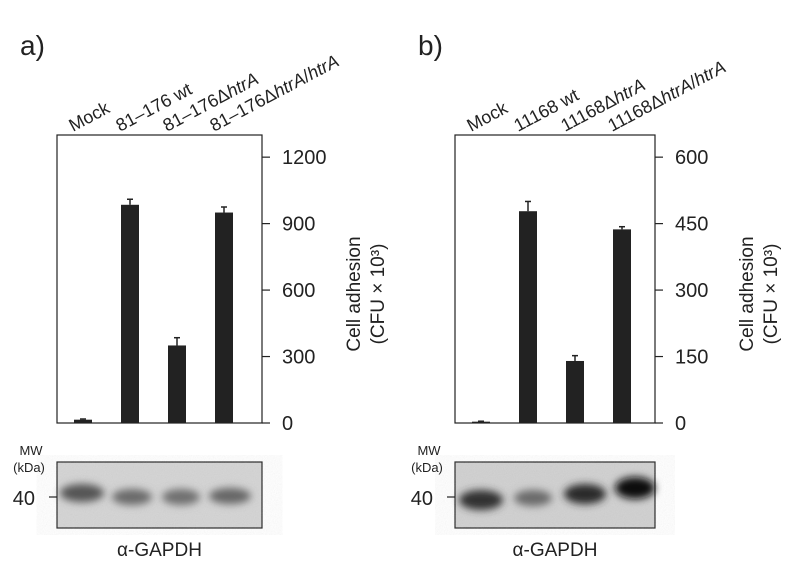 The image size is (800, 565). Describe the element at coordinates (32, 45) in the screenshot. I see `panel-label: a)` at that location.